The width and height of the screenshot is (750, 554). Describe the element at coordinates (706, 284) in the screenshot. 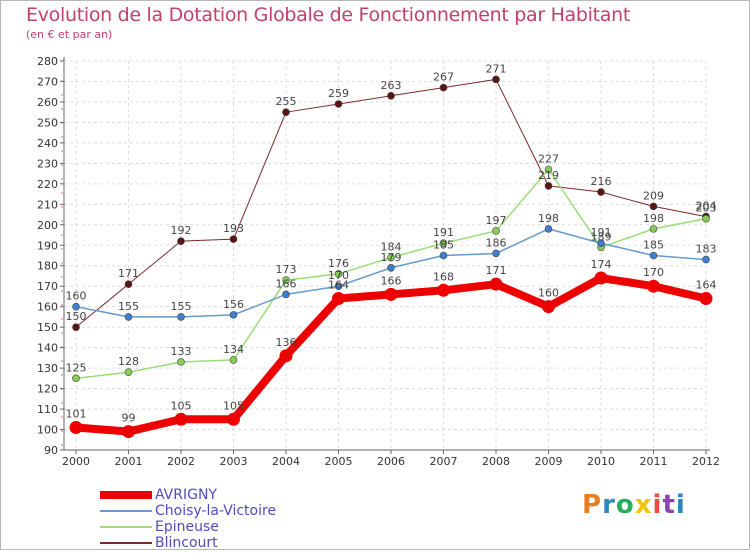

I see `label-avrigny-2012: 164` at that location.